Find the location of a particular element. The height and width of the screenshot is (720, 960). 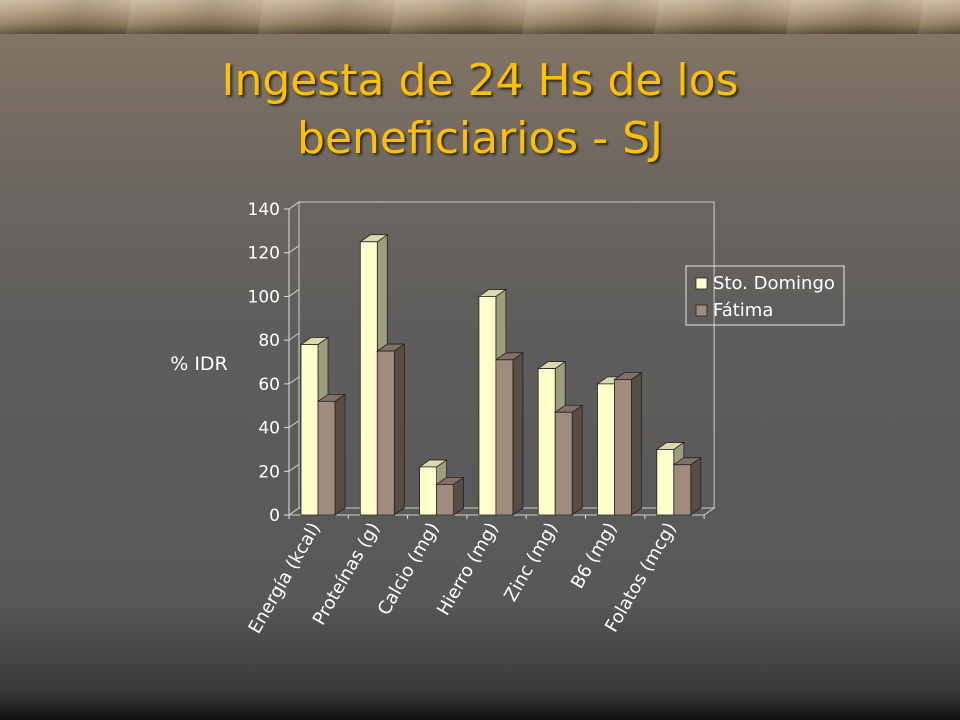

x-tick-label: Hierro (mg) is located at coordinates (468, 569).